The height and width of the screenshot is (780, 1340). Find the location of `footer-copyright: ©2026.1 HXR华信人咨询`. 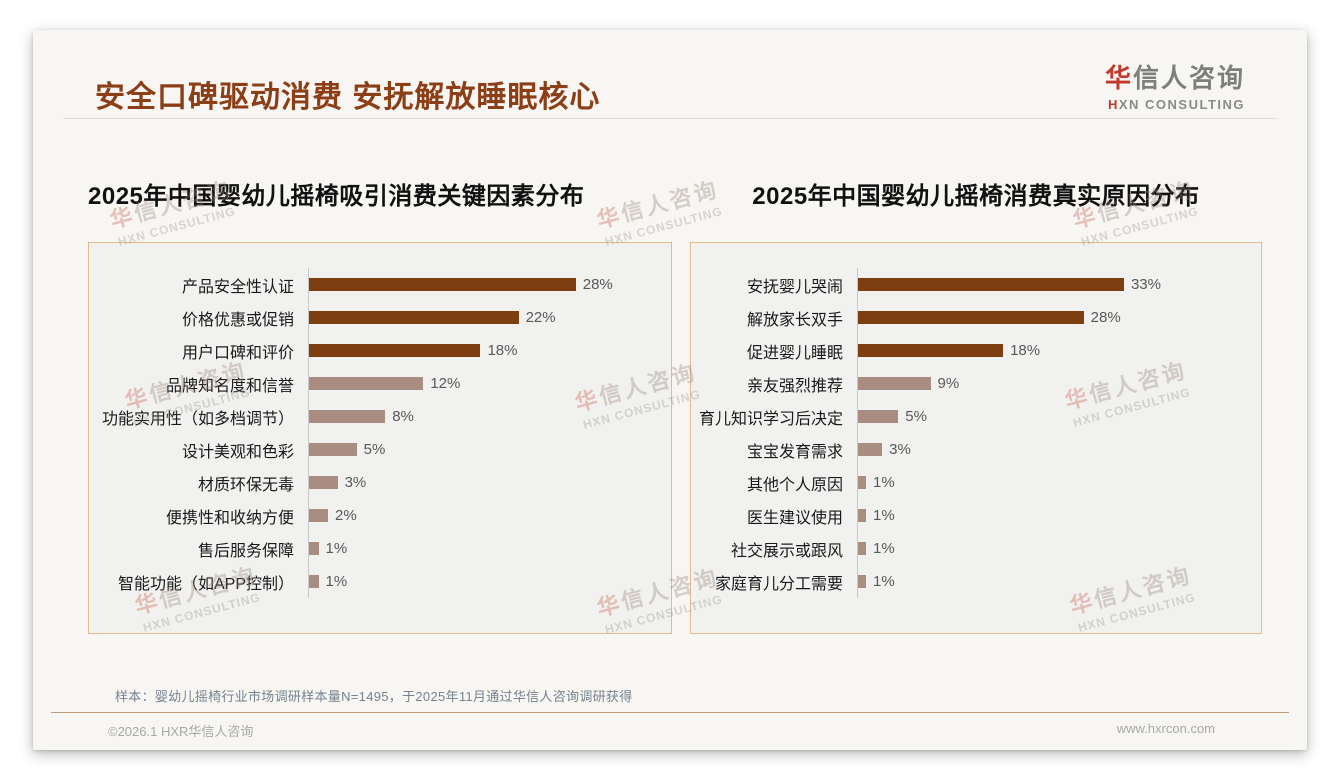

footer-copyright: ©2026.1 HXR华信人咨询 is located at coordinates (181, 731).